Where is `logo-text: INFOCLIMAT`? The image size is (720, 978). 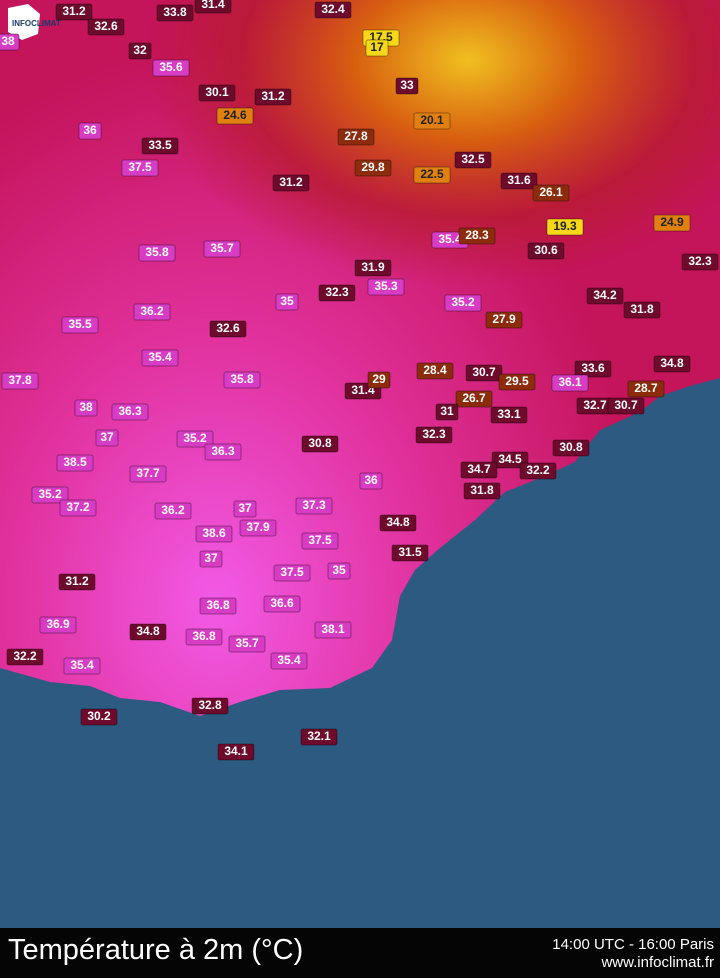
logo-text: INFOCLIMAT is located at coordinates (36, 23).